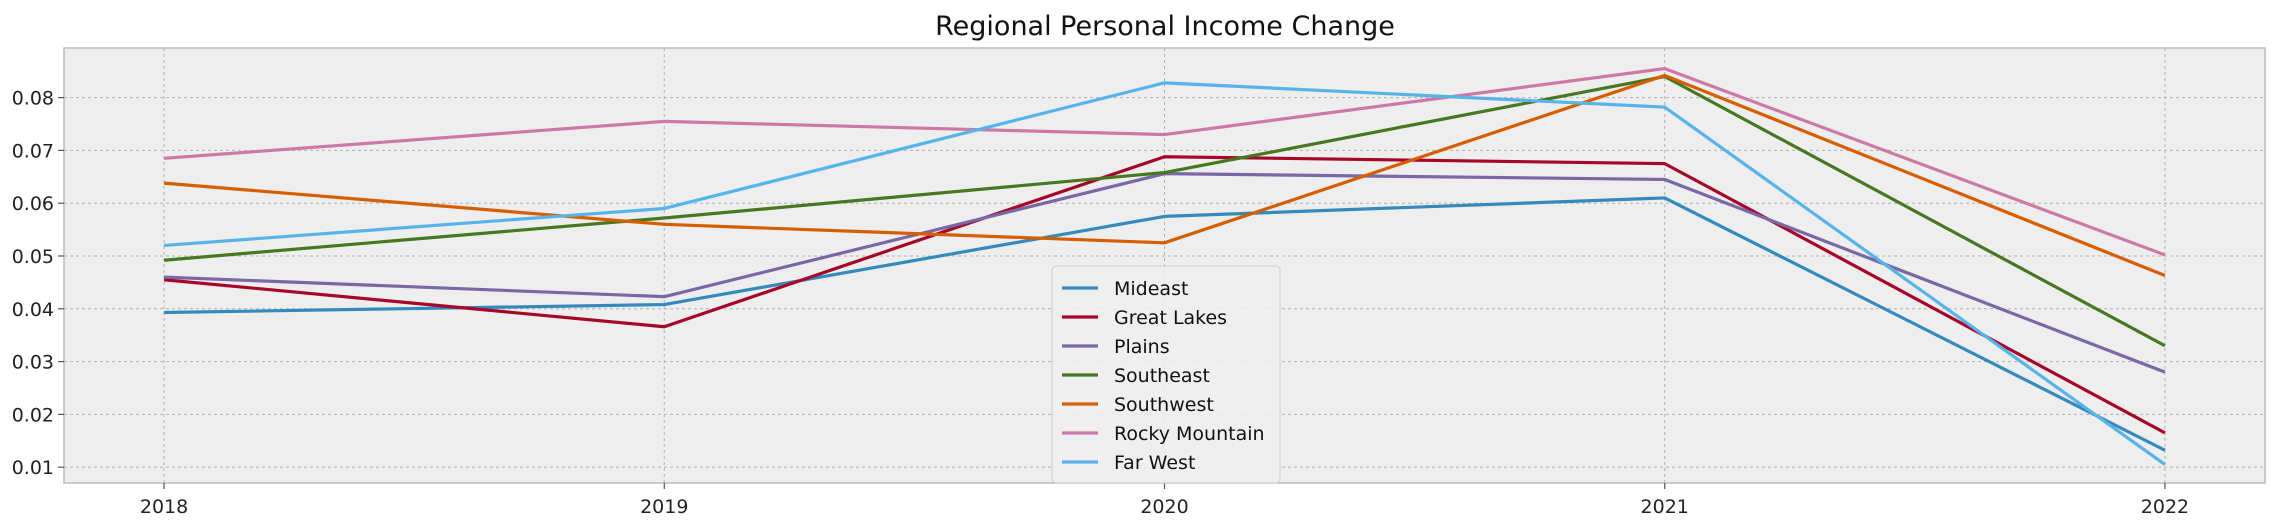 The width and height of the screenshot is (2280, 525). What do you see at coordinates (1142, 347) in the screenshot?
I see `legend-label-plains: Plains` at bounding box center [1142, 347].